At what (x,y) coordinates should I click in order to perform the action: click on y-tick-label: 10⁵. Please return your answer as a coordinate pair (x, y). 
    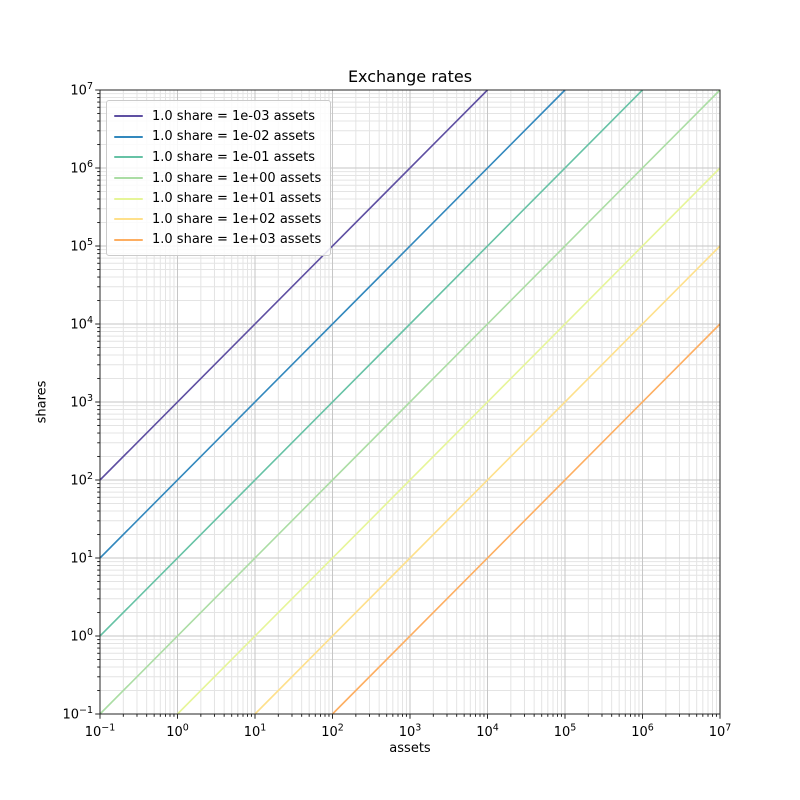
    Looking at the image, I should click on (81, 246).